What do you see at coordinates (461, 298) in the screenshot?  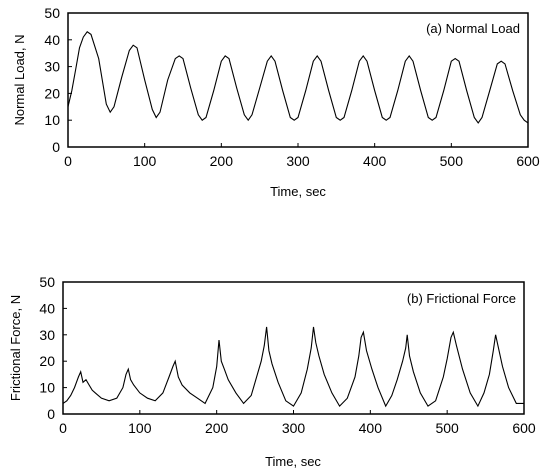 I see `panel-label: (b) Frictional Force` at bounding box center [461, 298].